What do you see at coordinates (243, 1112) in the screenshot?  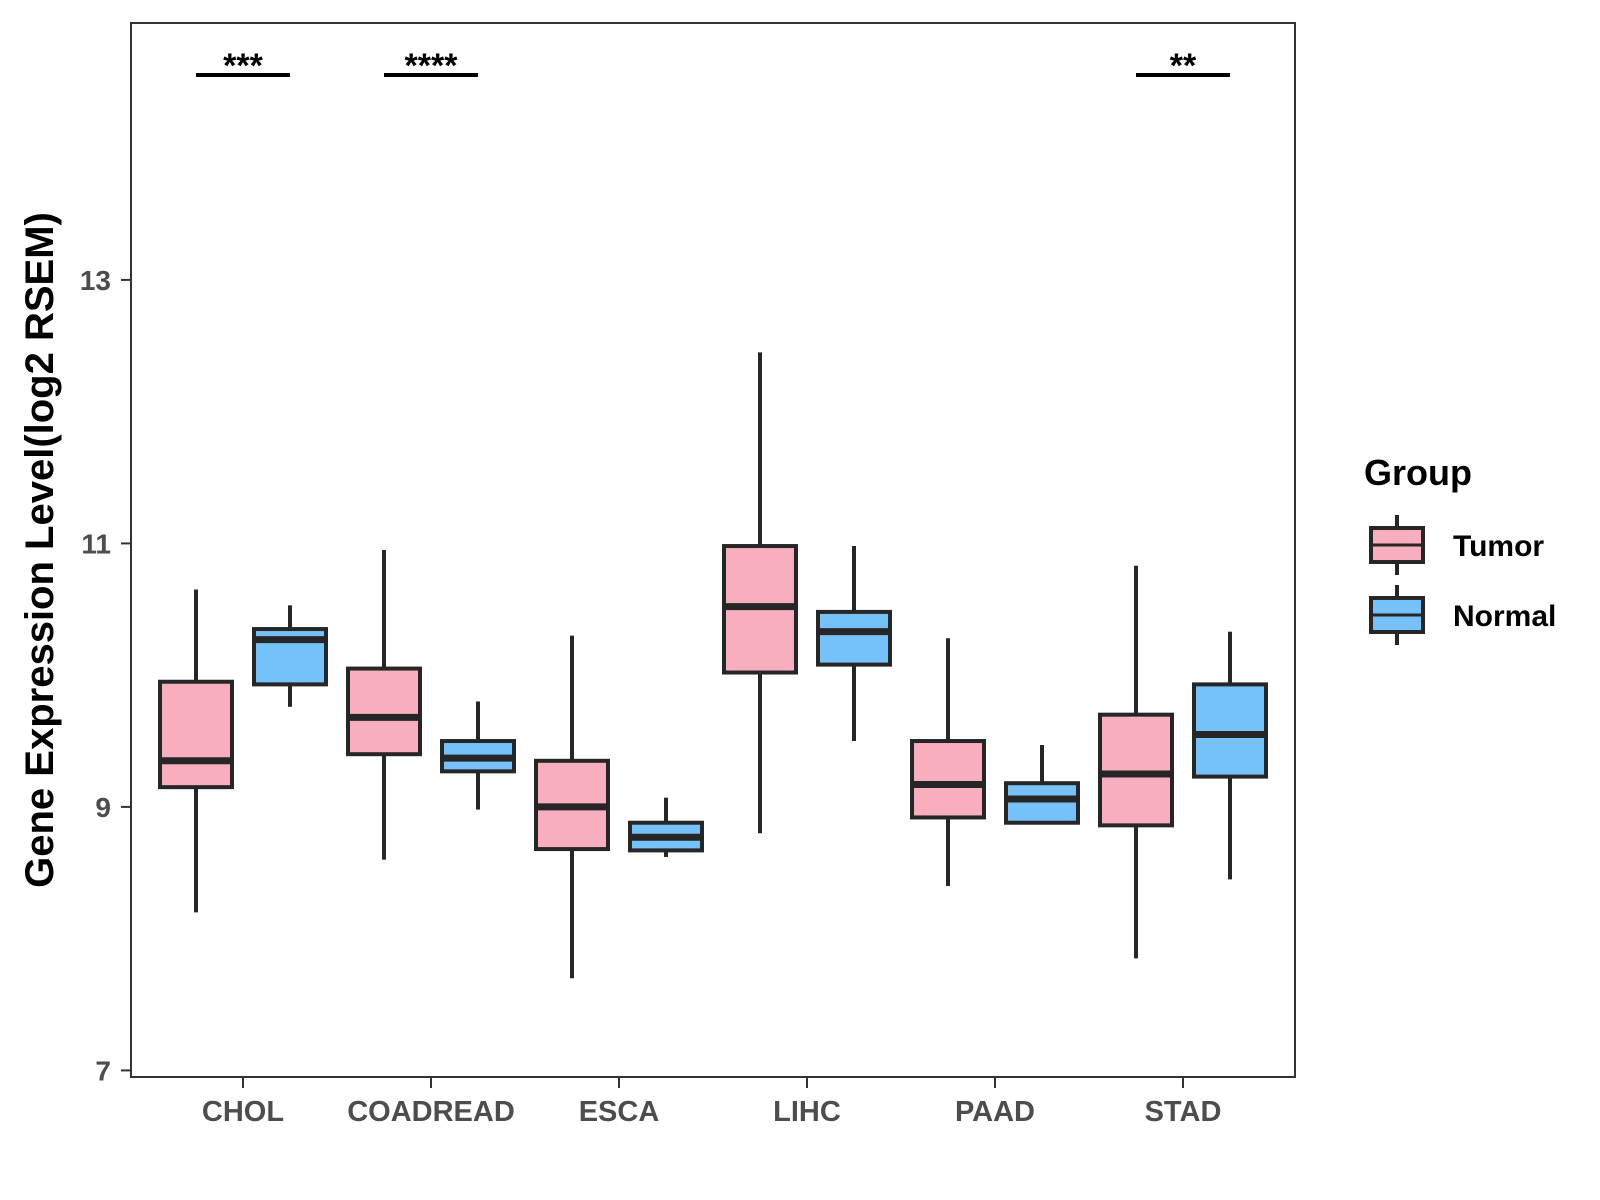 I see `x-tick-label-chol: CHOL` at bounding box center [243, 1112].